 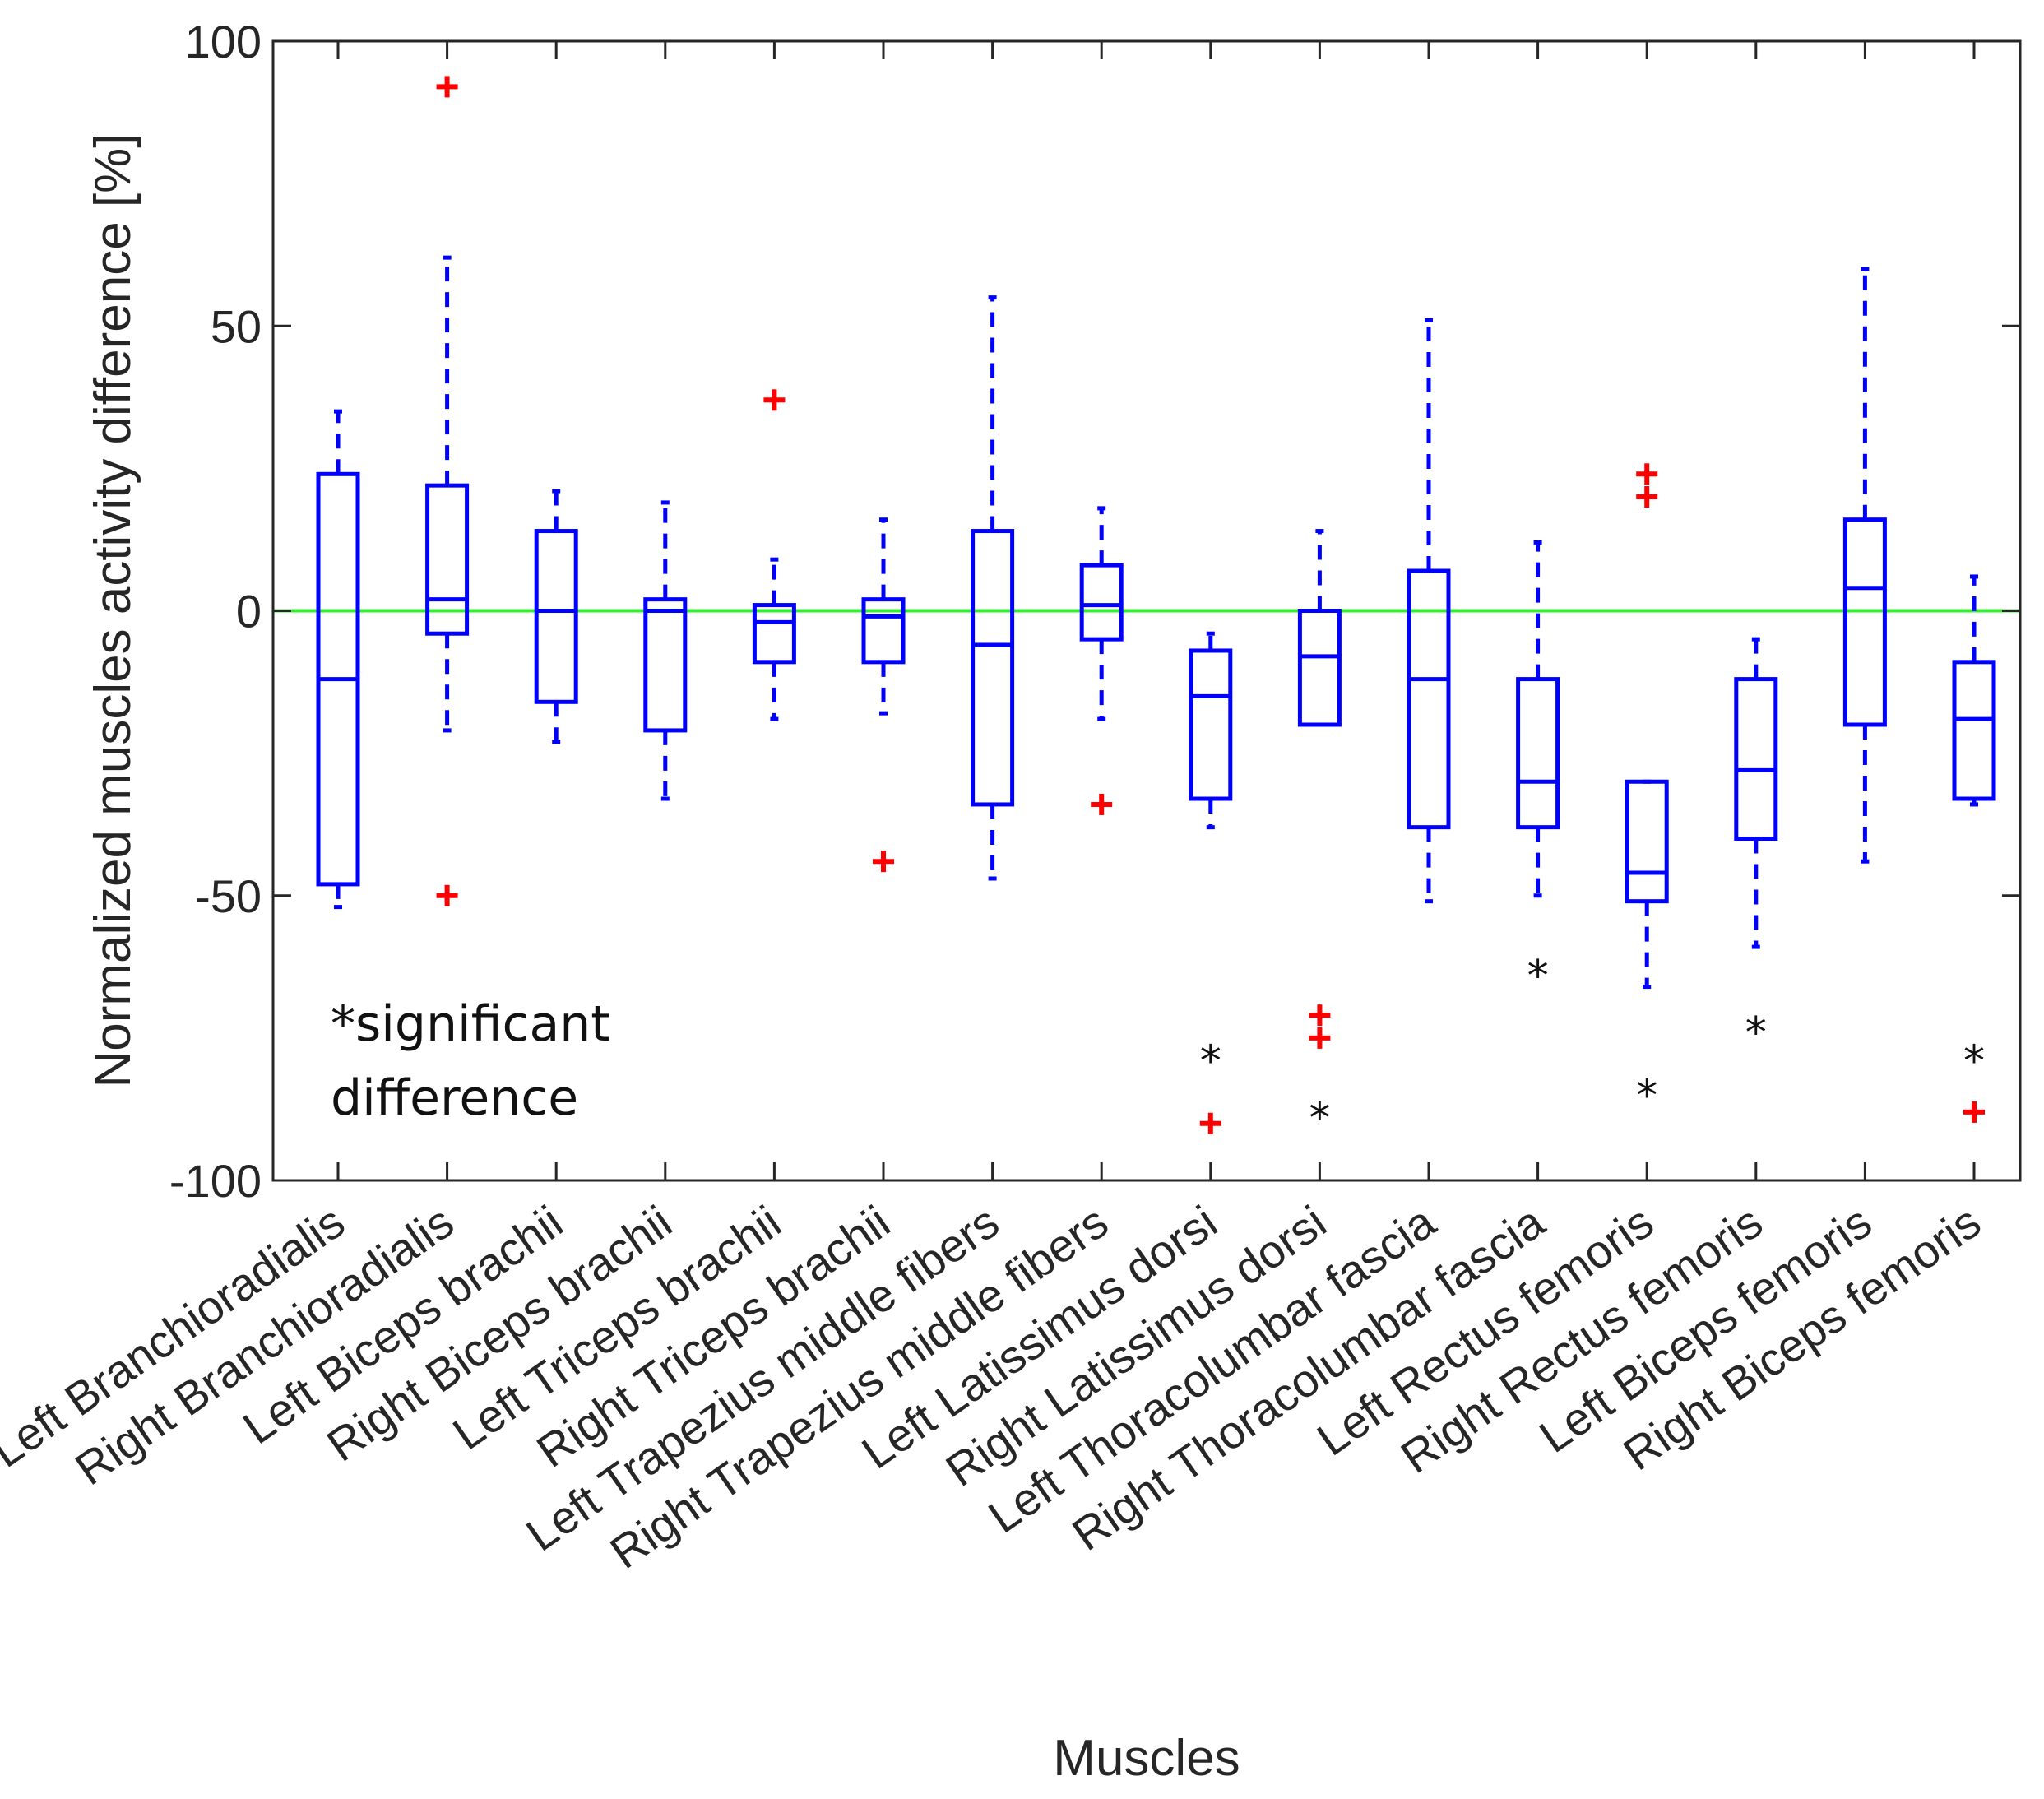 What do you see at coordinates (216, 1181) in the screenshot?
I see `y-tick-label: -100` at bounding box center [216, 1181].